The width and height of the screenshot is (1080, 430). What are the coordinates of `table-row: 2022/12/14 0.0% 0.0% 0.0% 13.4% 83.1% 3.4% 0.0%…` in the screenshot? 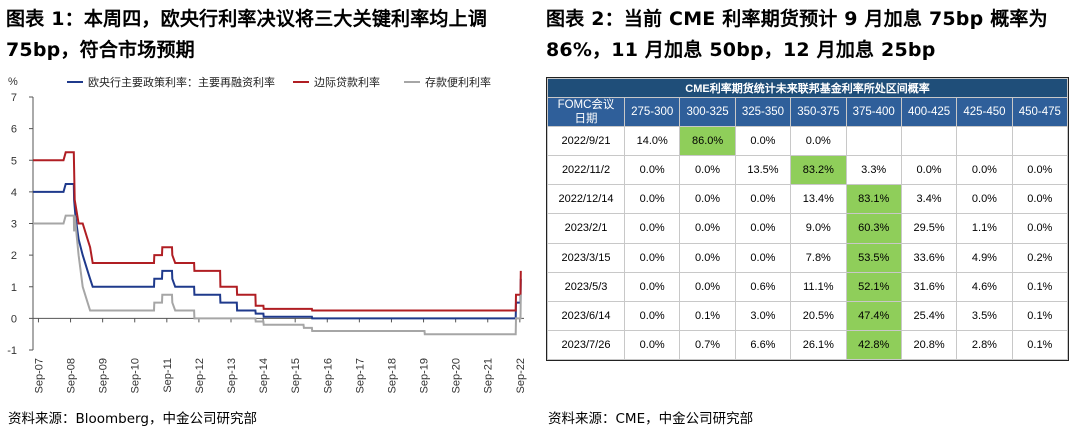 It's located at (808, 199).